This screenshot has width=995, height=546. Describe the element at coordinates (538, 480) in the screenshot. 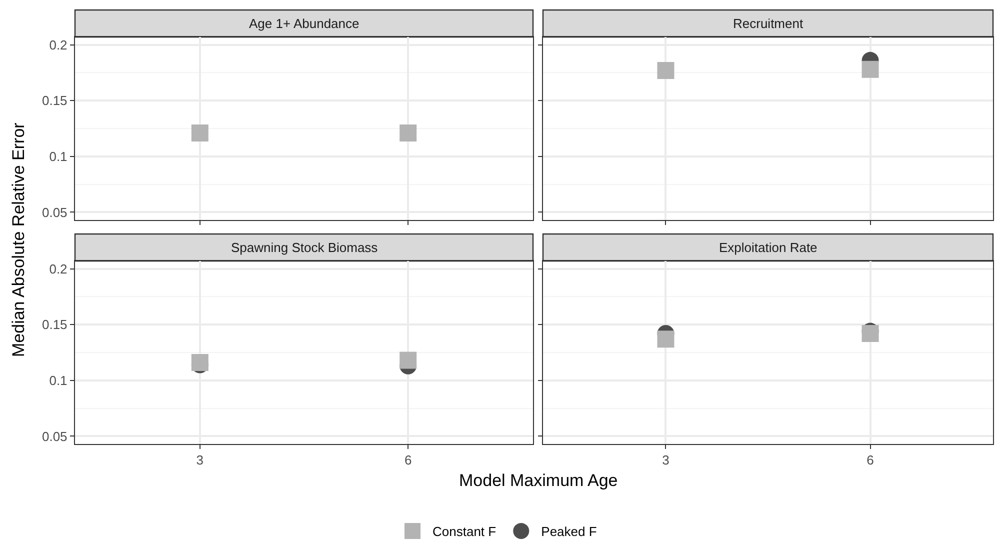

I see `x-axis-title: Model Maximum Age` at that location.